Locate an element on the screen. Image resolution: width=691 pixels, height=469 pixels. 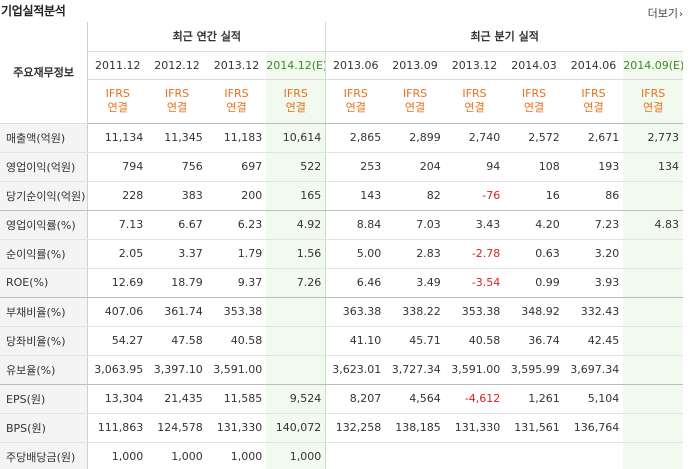
value-cell: 253 is located at coordinates (355, 167).